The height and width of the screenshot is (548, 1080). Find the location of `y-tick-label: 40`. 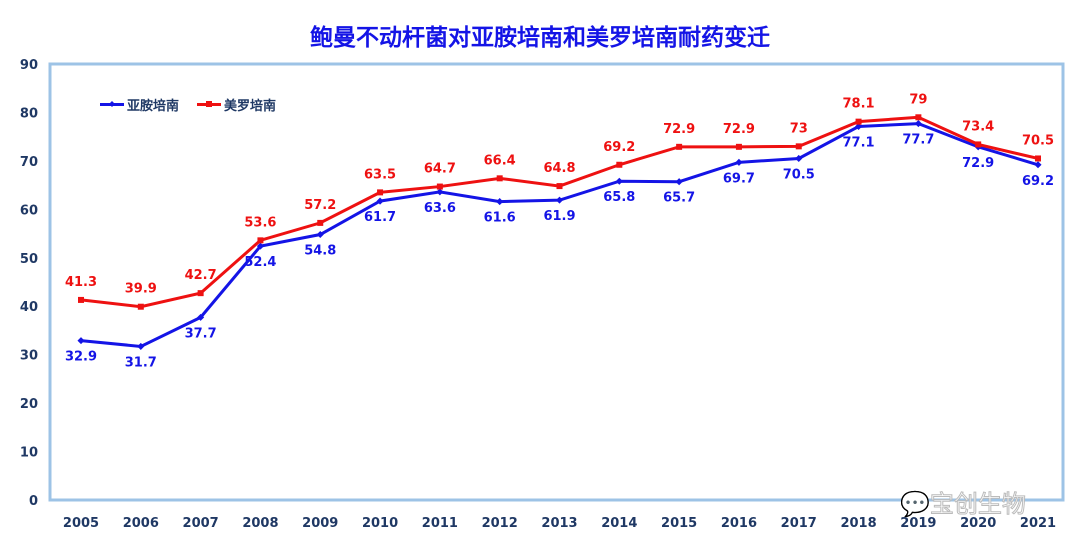

y-tick-label: 40 is located at coordinates (29, 307).